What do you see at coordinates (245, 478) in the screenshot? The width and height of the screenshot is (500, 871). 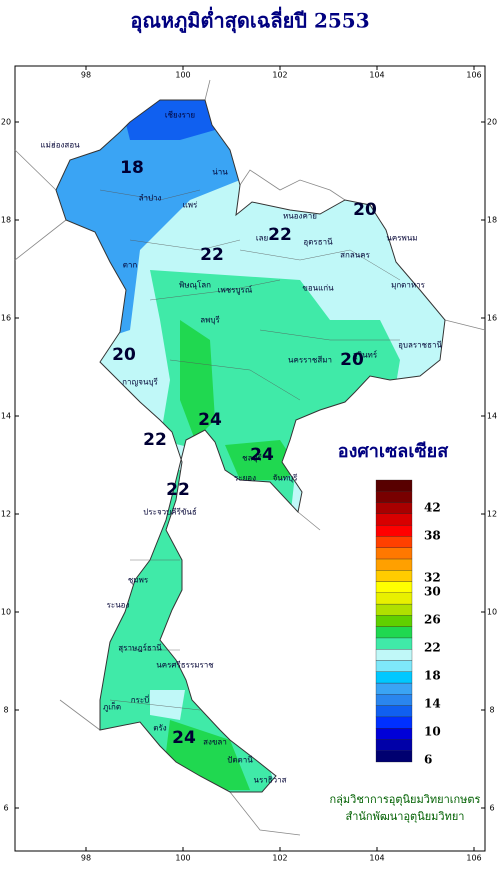 I see `place-label: ระยอง` at bounding box center [245, 478].